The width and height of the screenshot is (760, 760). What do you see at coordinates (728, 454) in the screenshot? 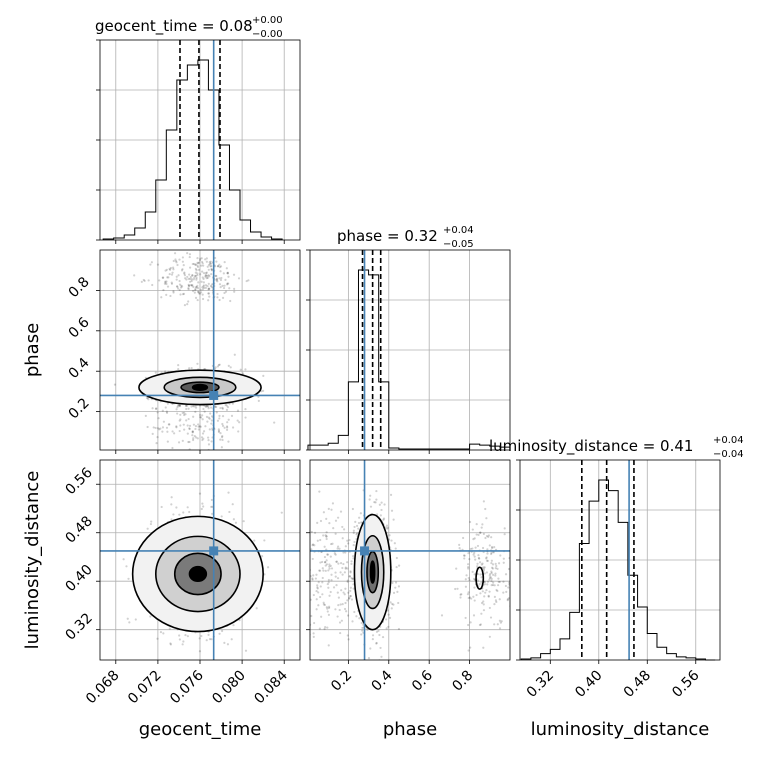
I see `title-luminosity-distance-minus: −0.04` at bounding box center [728, 454].